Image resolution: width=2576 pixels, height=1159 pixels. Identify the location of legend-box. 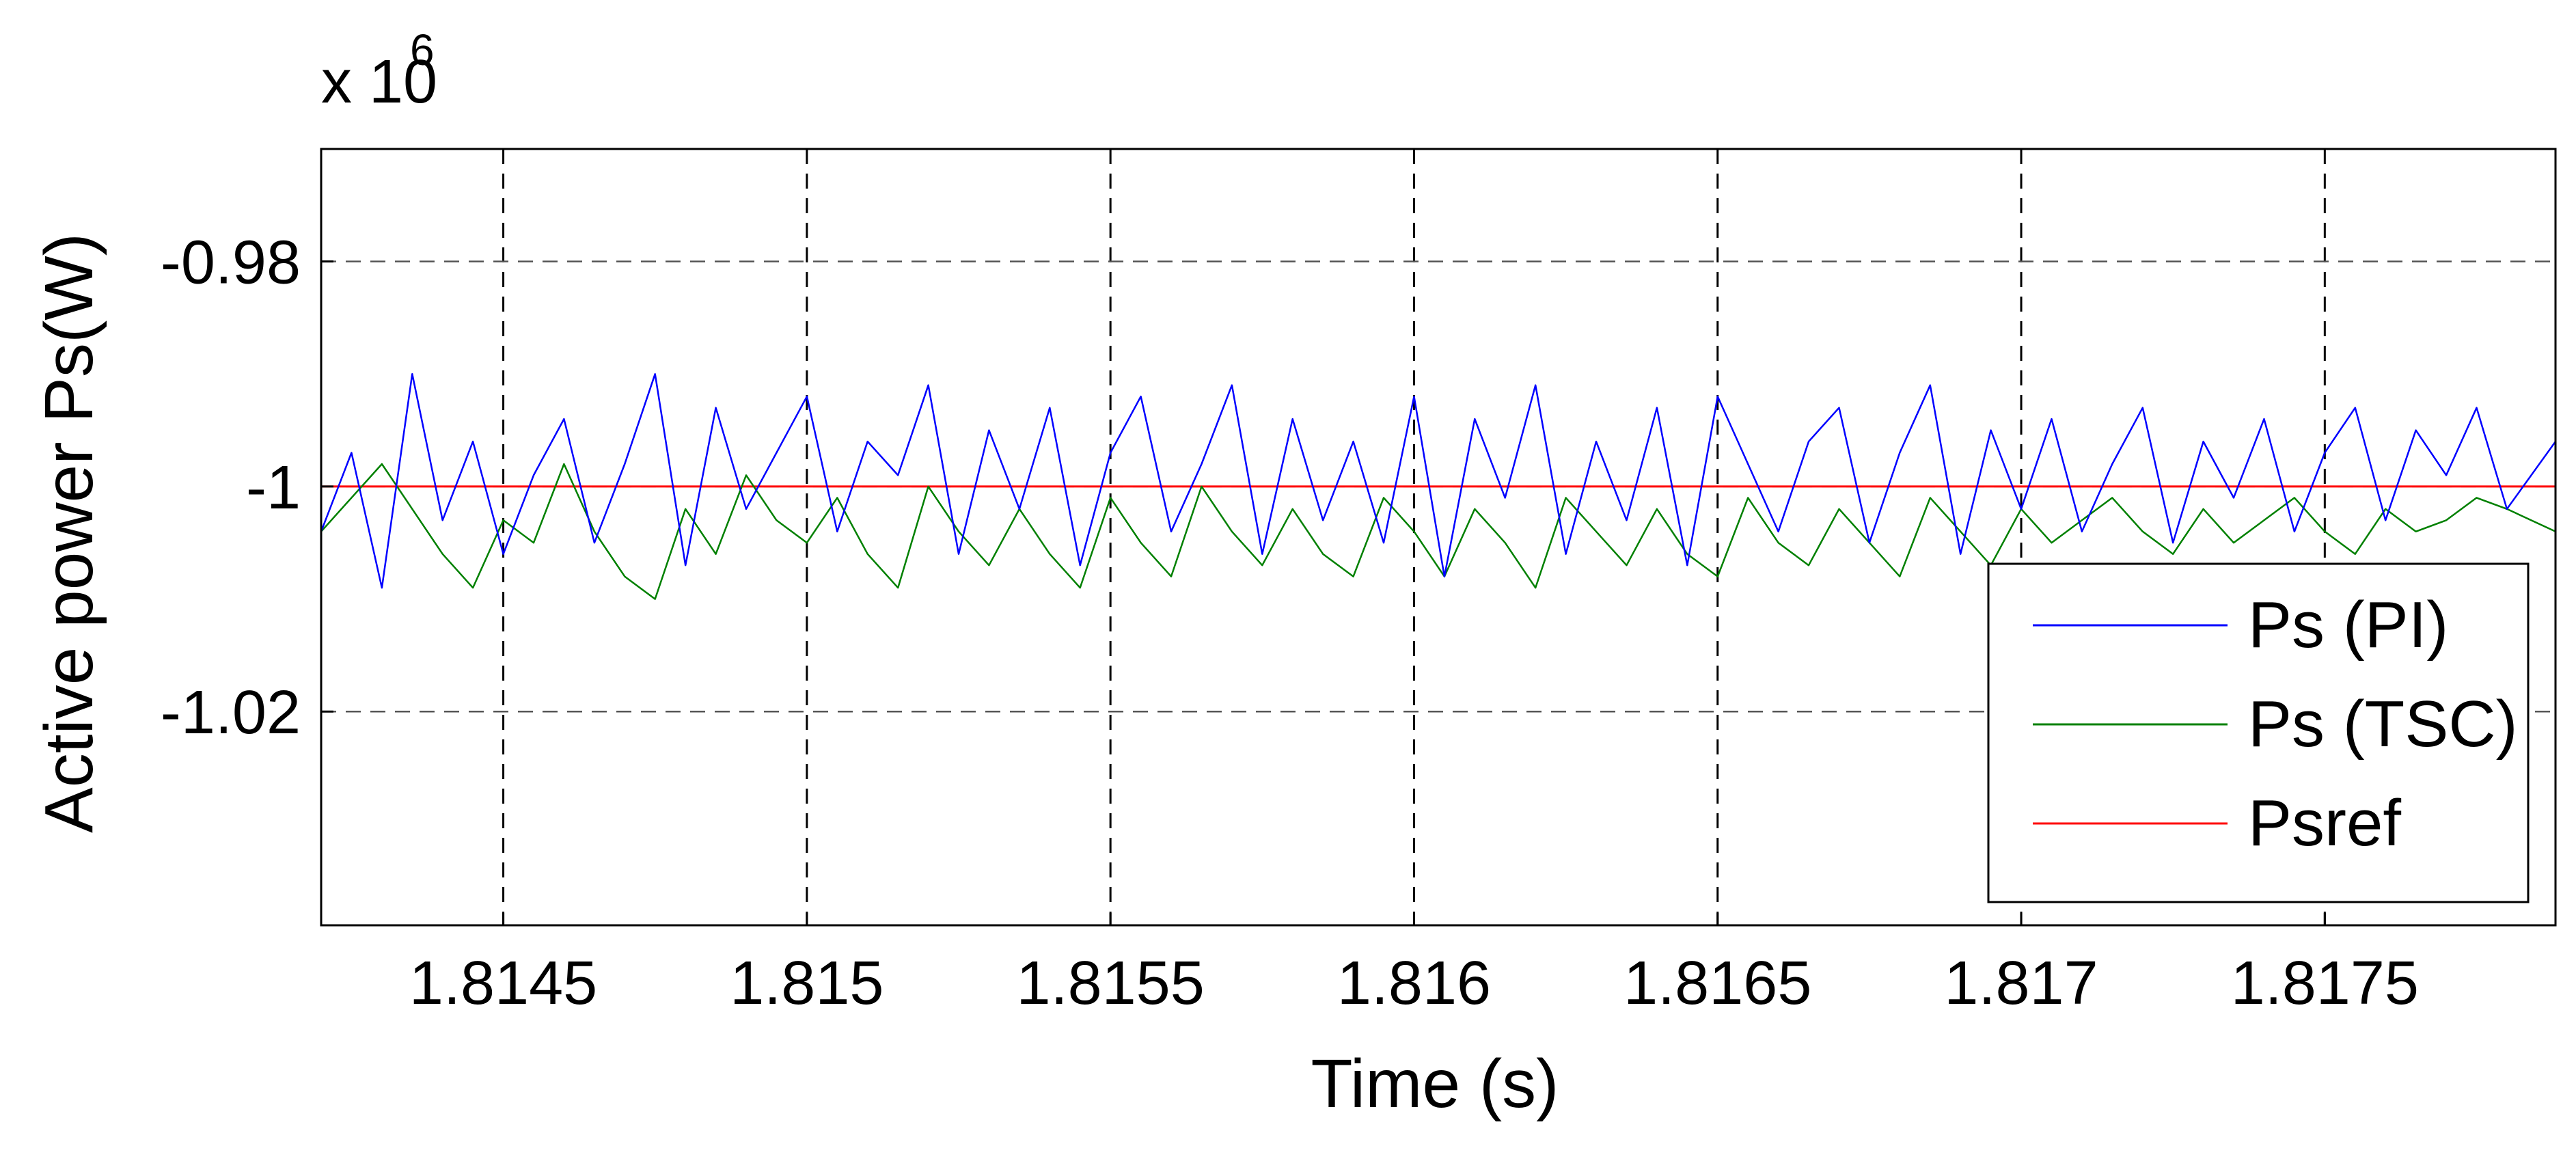
(2258, 732).